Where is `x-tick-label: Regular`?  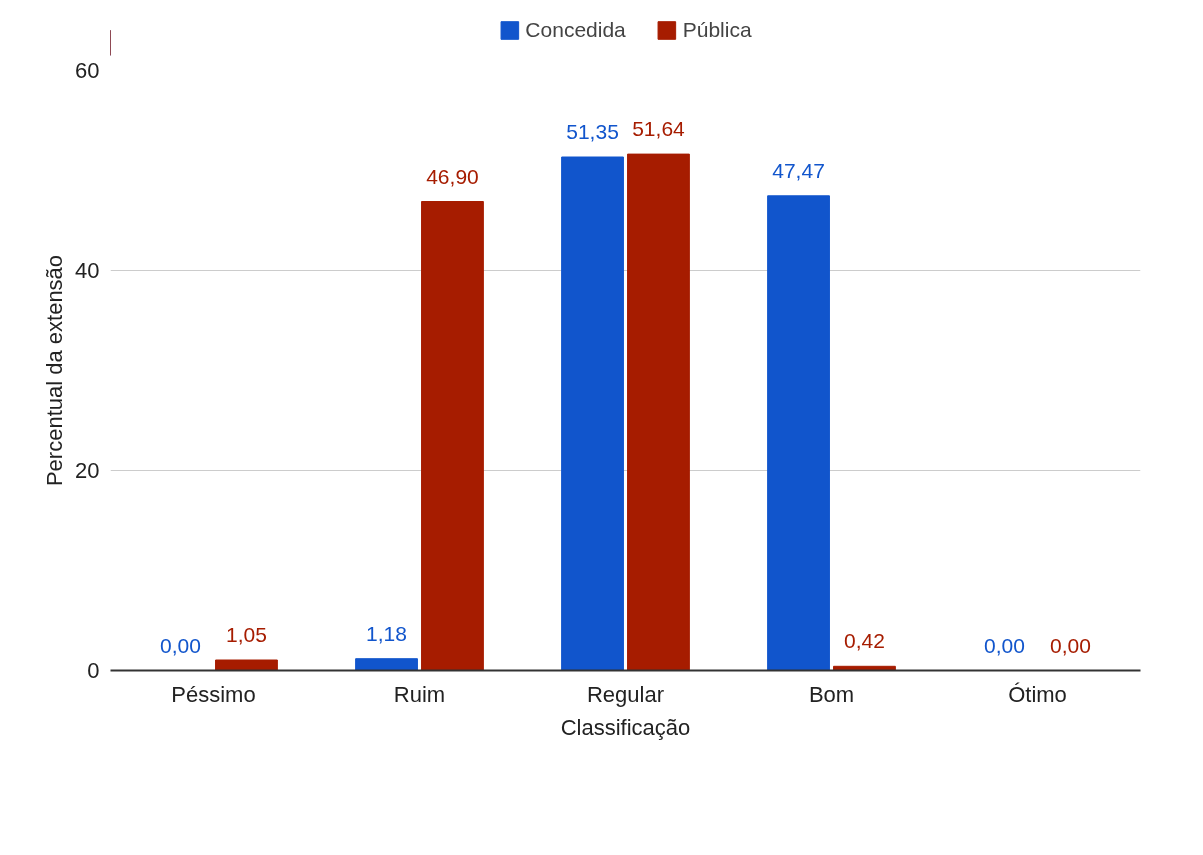 x-tick-label: Regular is located at coordinates (625, 694).